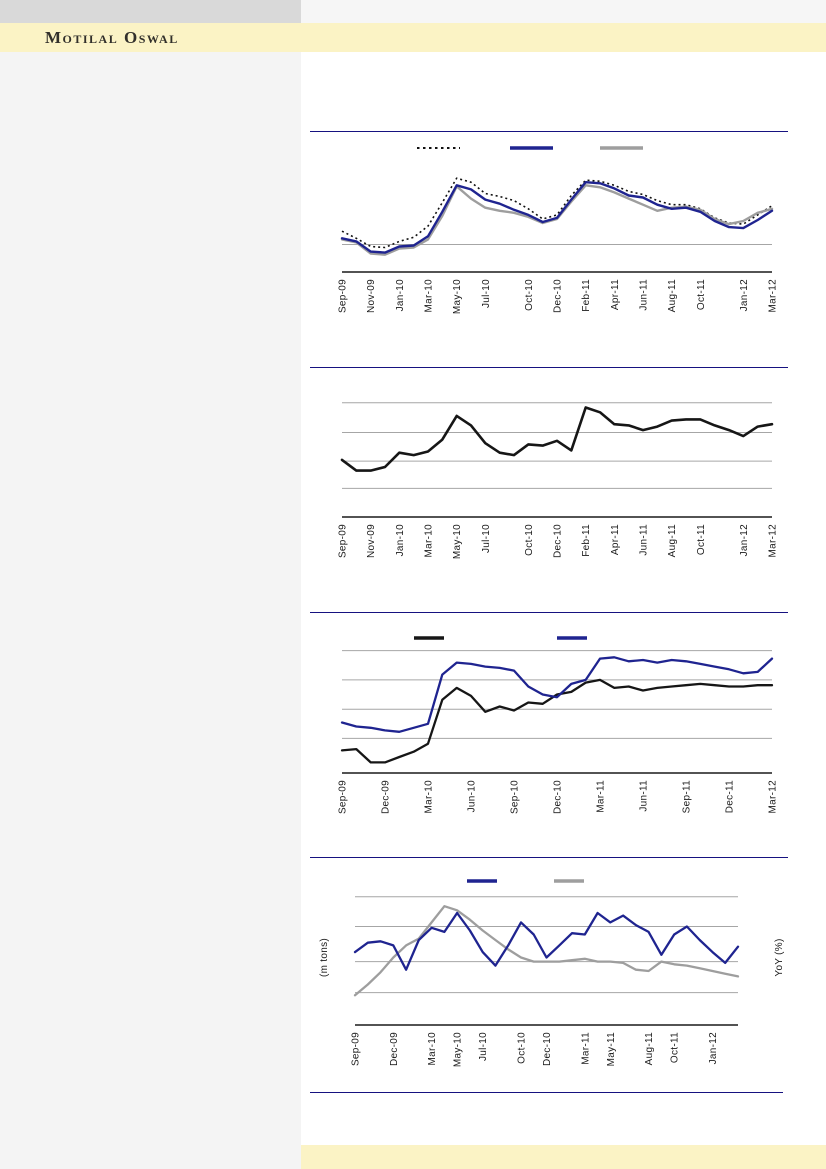  Describe the element at coordinates (779, 957) in the screenshot. I see `y-axis-label-right: YoY (%)` at that location.